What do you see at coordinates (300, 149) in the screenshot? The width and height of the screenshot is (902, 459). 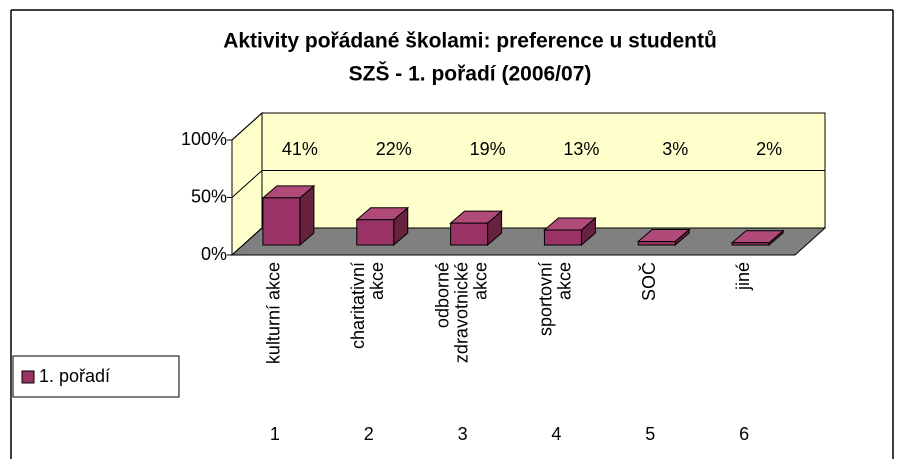 I see `data-label: 41%` at bounding box center [300, 149].